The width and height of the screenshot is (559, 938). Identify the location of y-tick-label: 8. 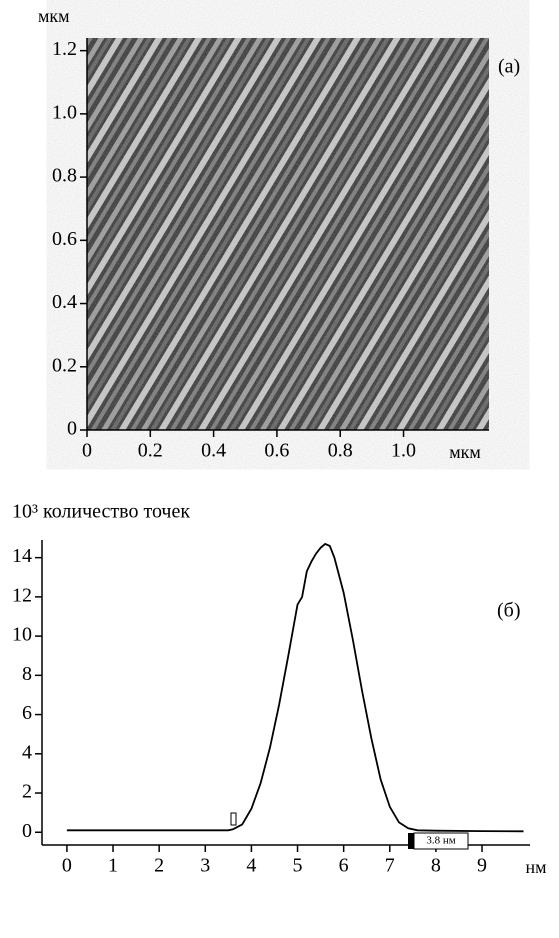
(27, 674).